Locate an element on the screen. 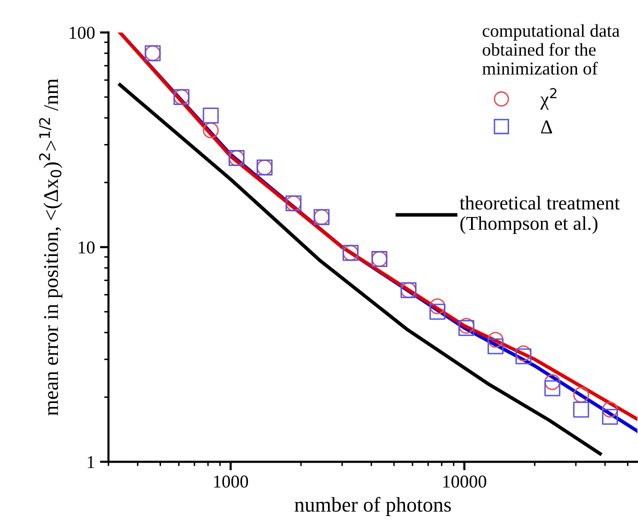  x-tick-label: 1000 is located at coordinates (231, 481).